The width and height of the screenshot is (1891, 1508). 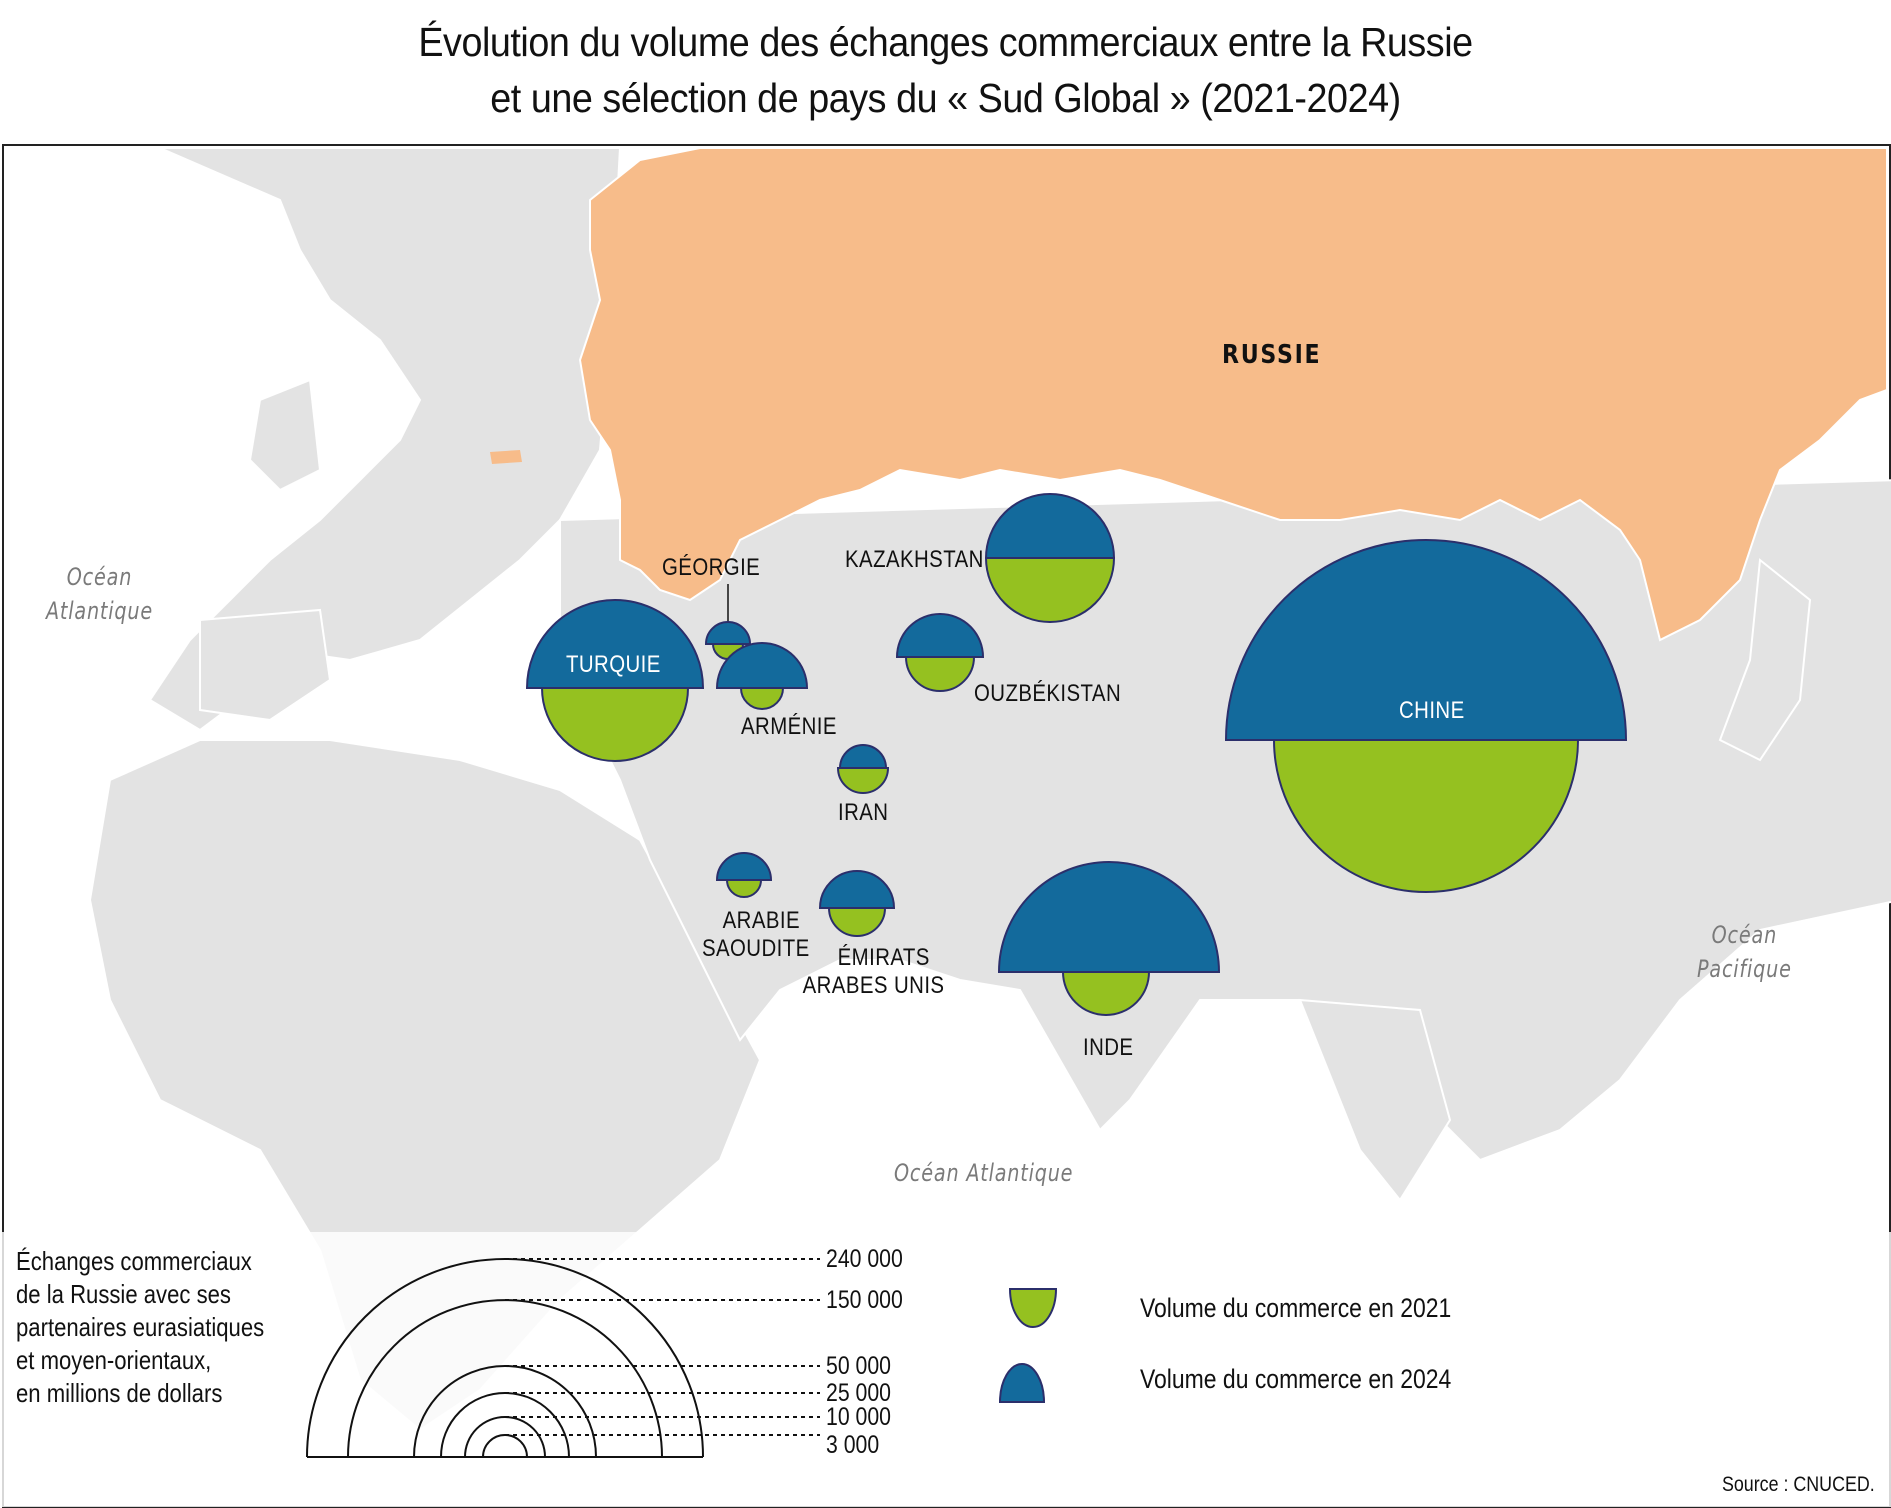 What do you see at coordinates (1432, 710) in the screenshot?
I see `country-label-china: CHINE` at bounding box center [1432, 710].